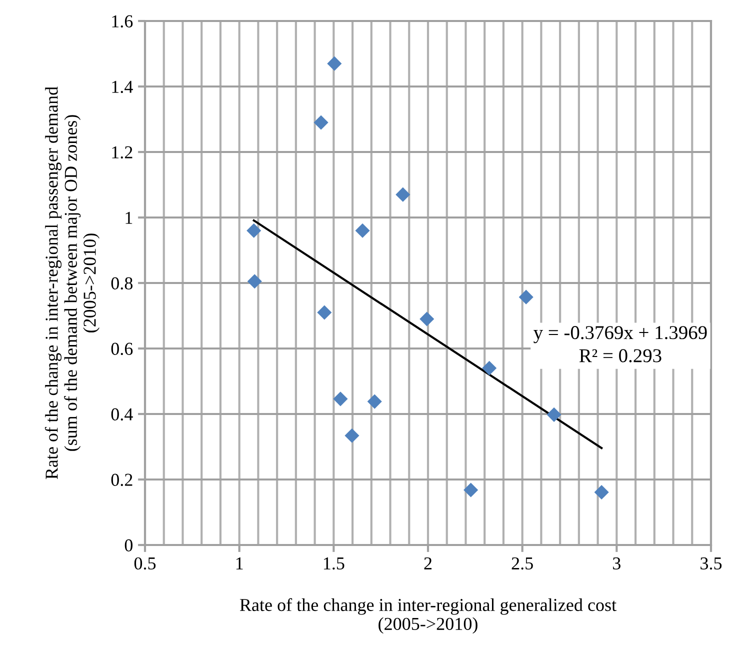  I want to click on x-tick-label: 2, so click(428, 563).